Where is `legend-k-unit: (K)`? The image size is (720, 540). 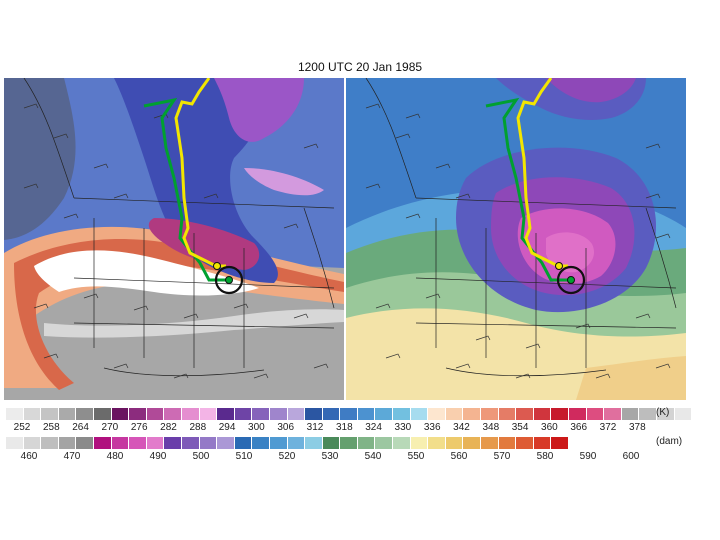 legend-k-unit: (K) is located at coordinates (663, 412).